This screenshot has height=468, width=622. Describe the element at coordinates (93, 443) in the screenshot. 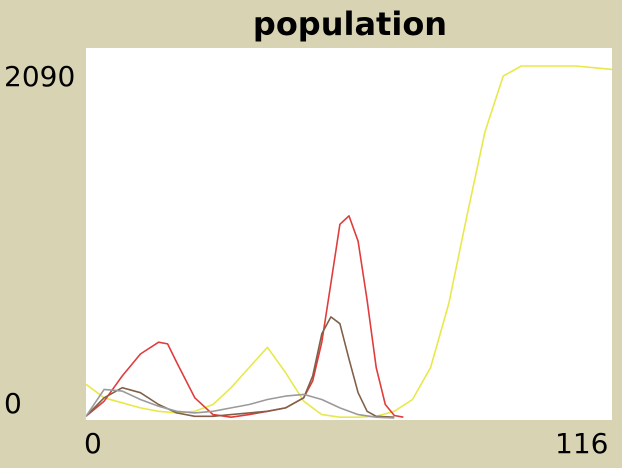

I see `x-tick-min: 0` at that location.